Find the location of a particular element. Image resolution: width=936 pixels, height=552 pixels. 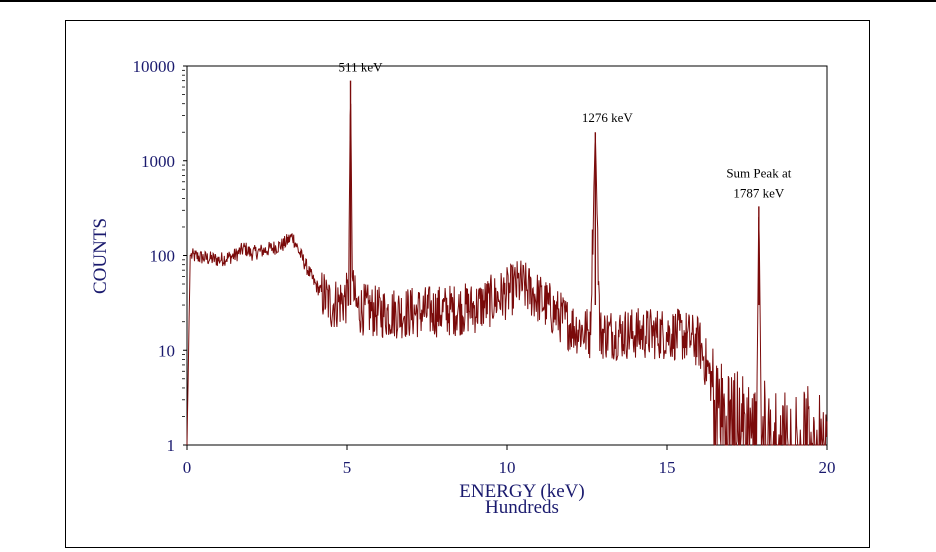

x-tick-label: 20 is located at coordinates (827, 467).